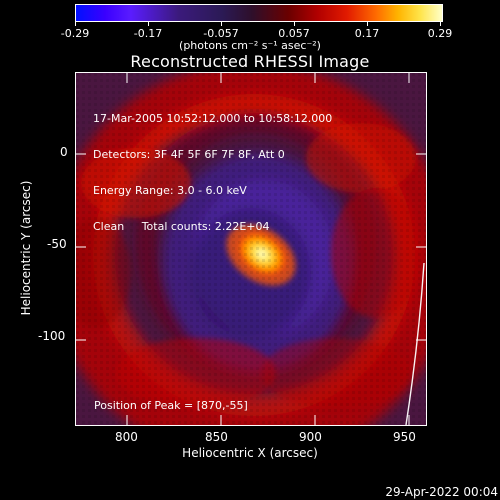 The height and width of the screenshot is (500, 500). Describe the element at coordinates (258, 23) in the screenshot. I see `colorbar-ticks` at that location.